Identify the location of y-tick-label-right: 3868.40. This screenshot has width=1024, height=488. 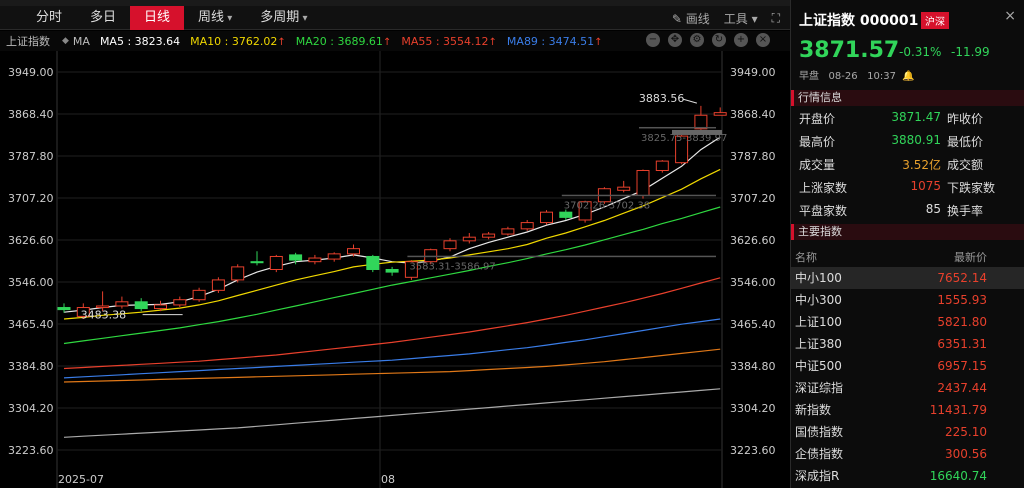
(753, 114).